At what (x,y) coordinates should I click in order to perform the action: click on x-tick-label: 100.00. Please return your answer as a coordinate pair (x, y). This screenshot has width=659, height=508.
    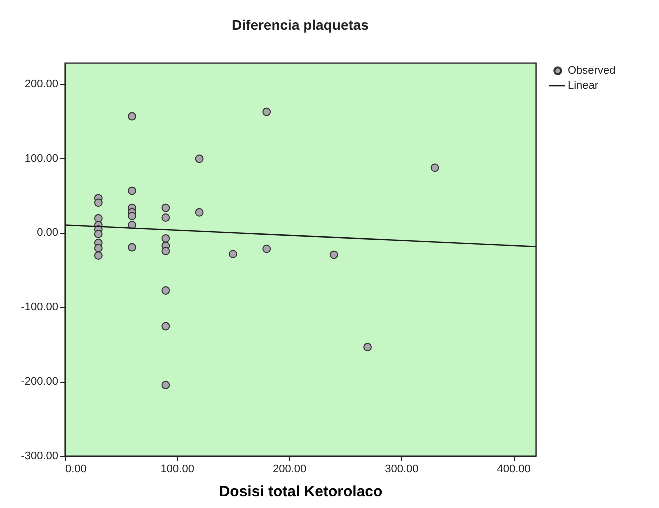
    Looking at the image, I should click on (177, 470).